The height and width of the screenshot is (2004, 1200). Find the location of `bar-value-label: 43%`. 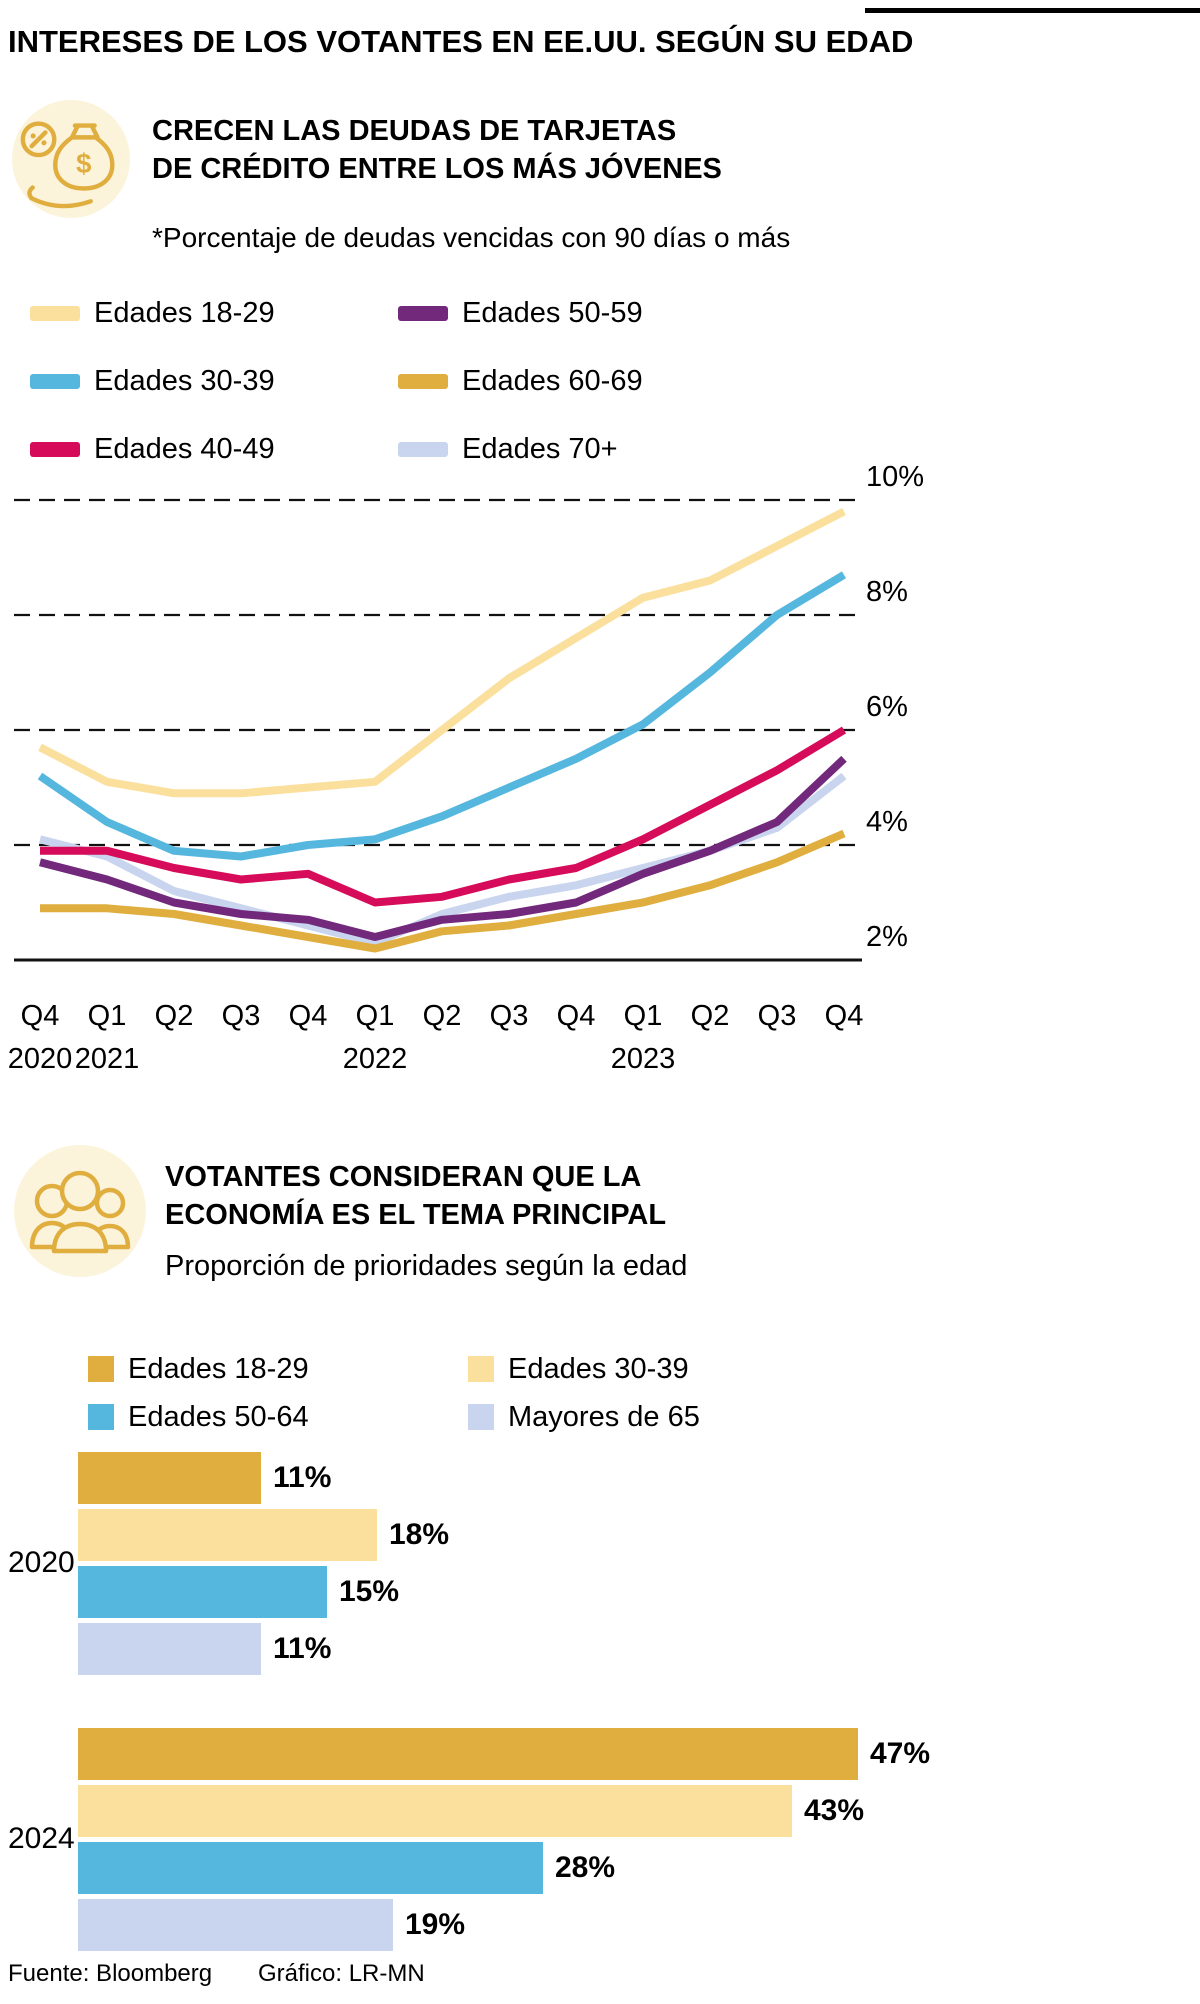

bar-value-label: 43% is located at coordinates (834, 1810).